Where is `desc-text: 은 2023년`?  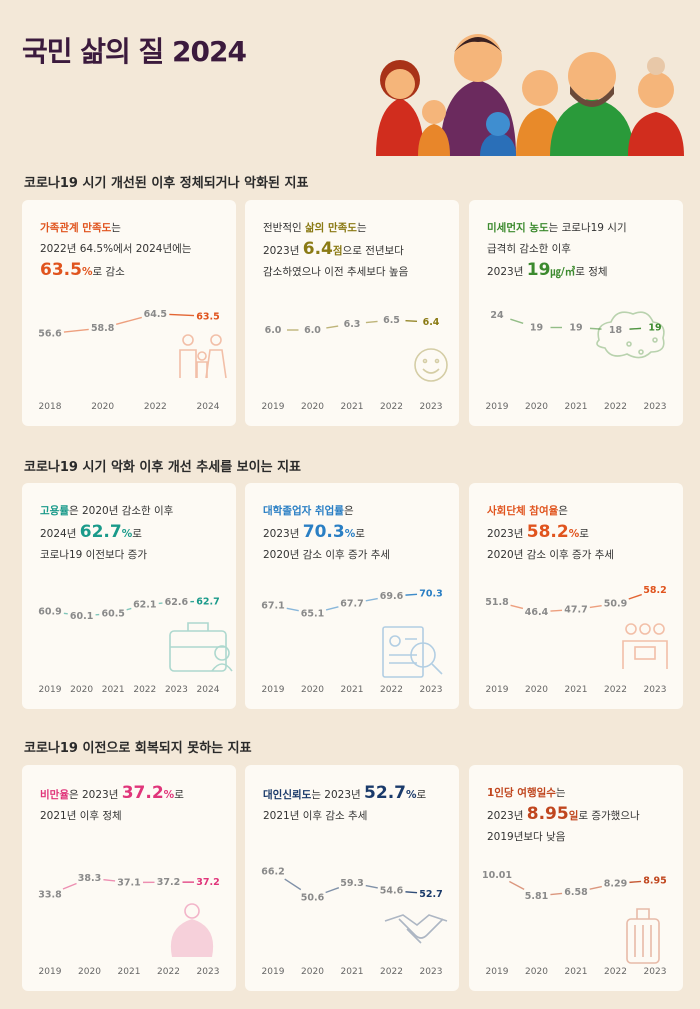
desc-text: 은 2023년 is located at coordinates (95, 795).